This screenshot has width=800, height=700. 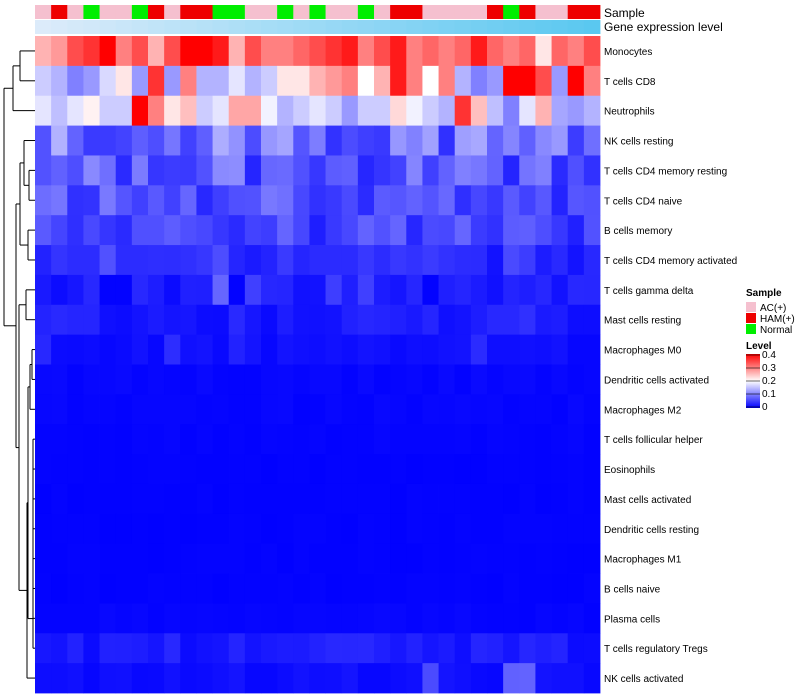 What do you see at coordinates (318, 12) in the screenshot?
I see `sample-annotation-track` at bounding box center [318, 12].